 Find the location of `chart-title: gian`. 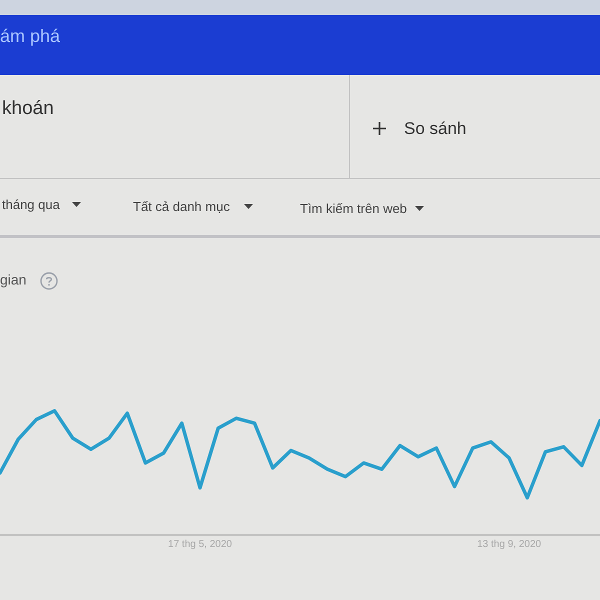

chart-title: gian is located at coordinates (13, 279).